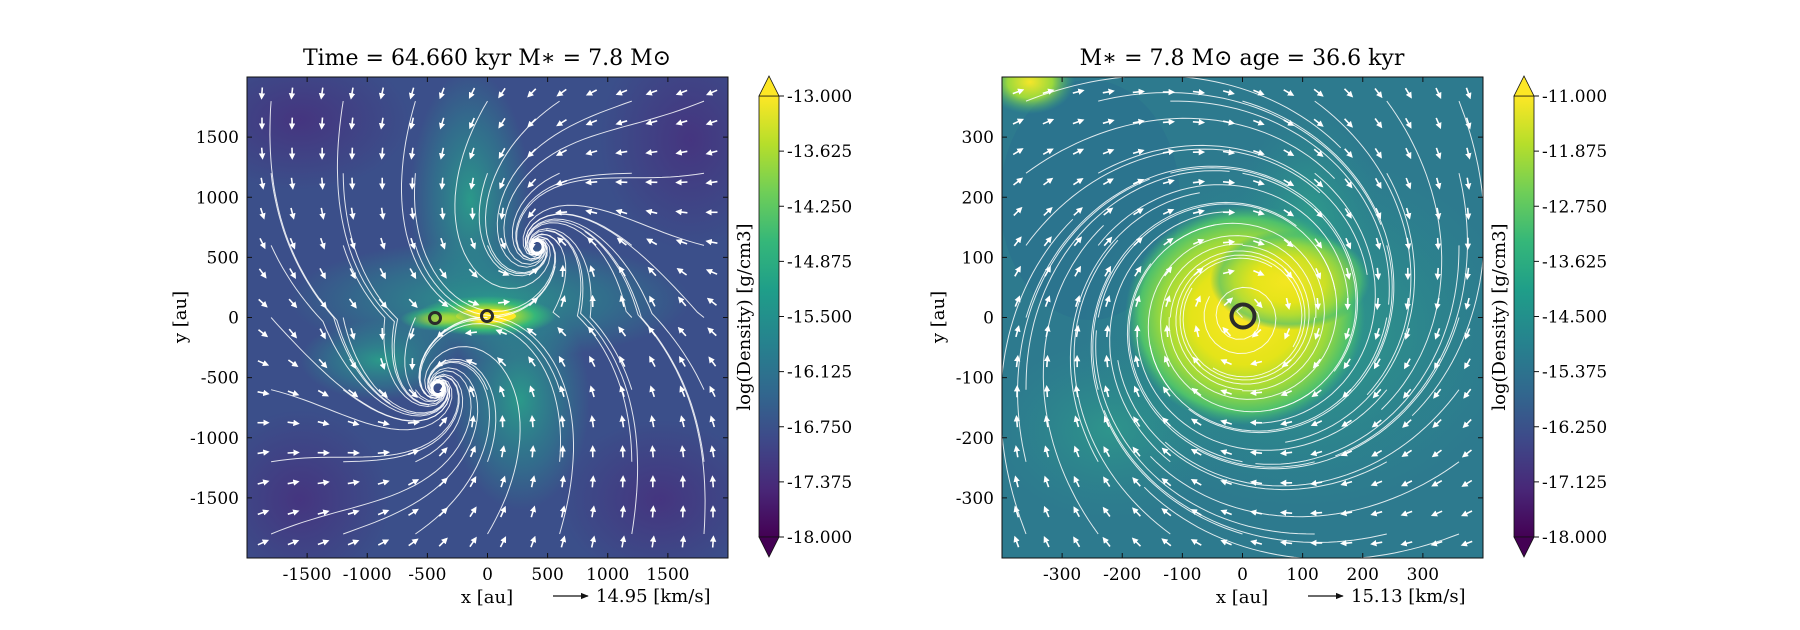  What do you see at coordinates (1243, 316) in the screenshot?
I see `panel-2-sink-particle` at bounding box center [1243, 316].